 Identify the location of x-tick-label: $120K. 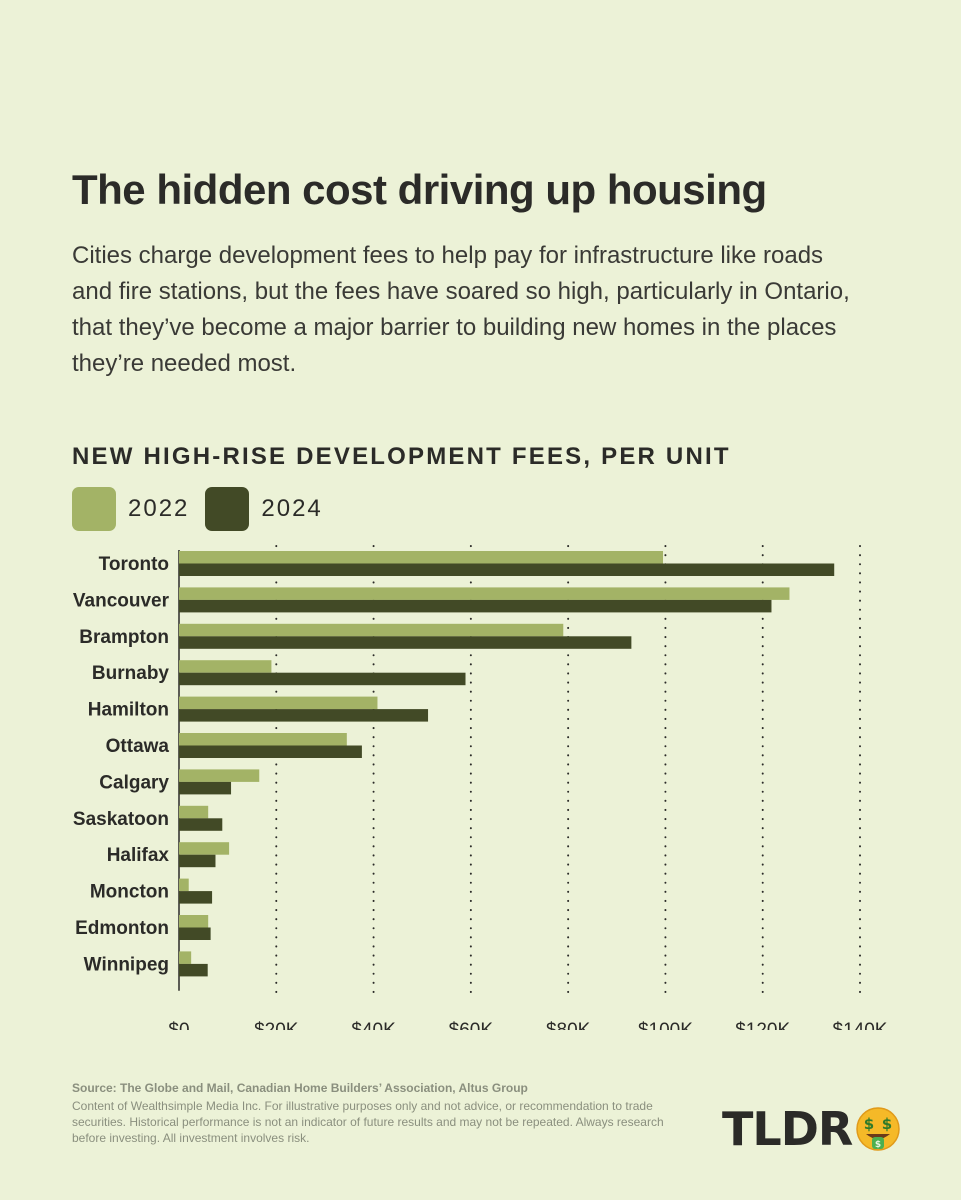
(762, 1025).